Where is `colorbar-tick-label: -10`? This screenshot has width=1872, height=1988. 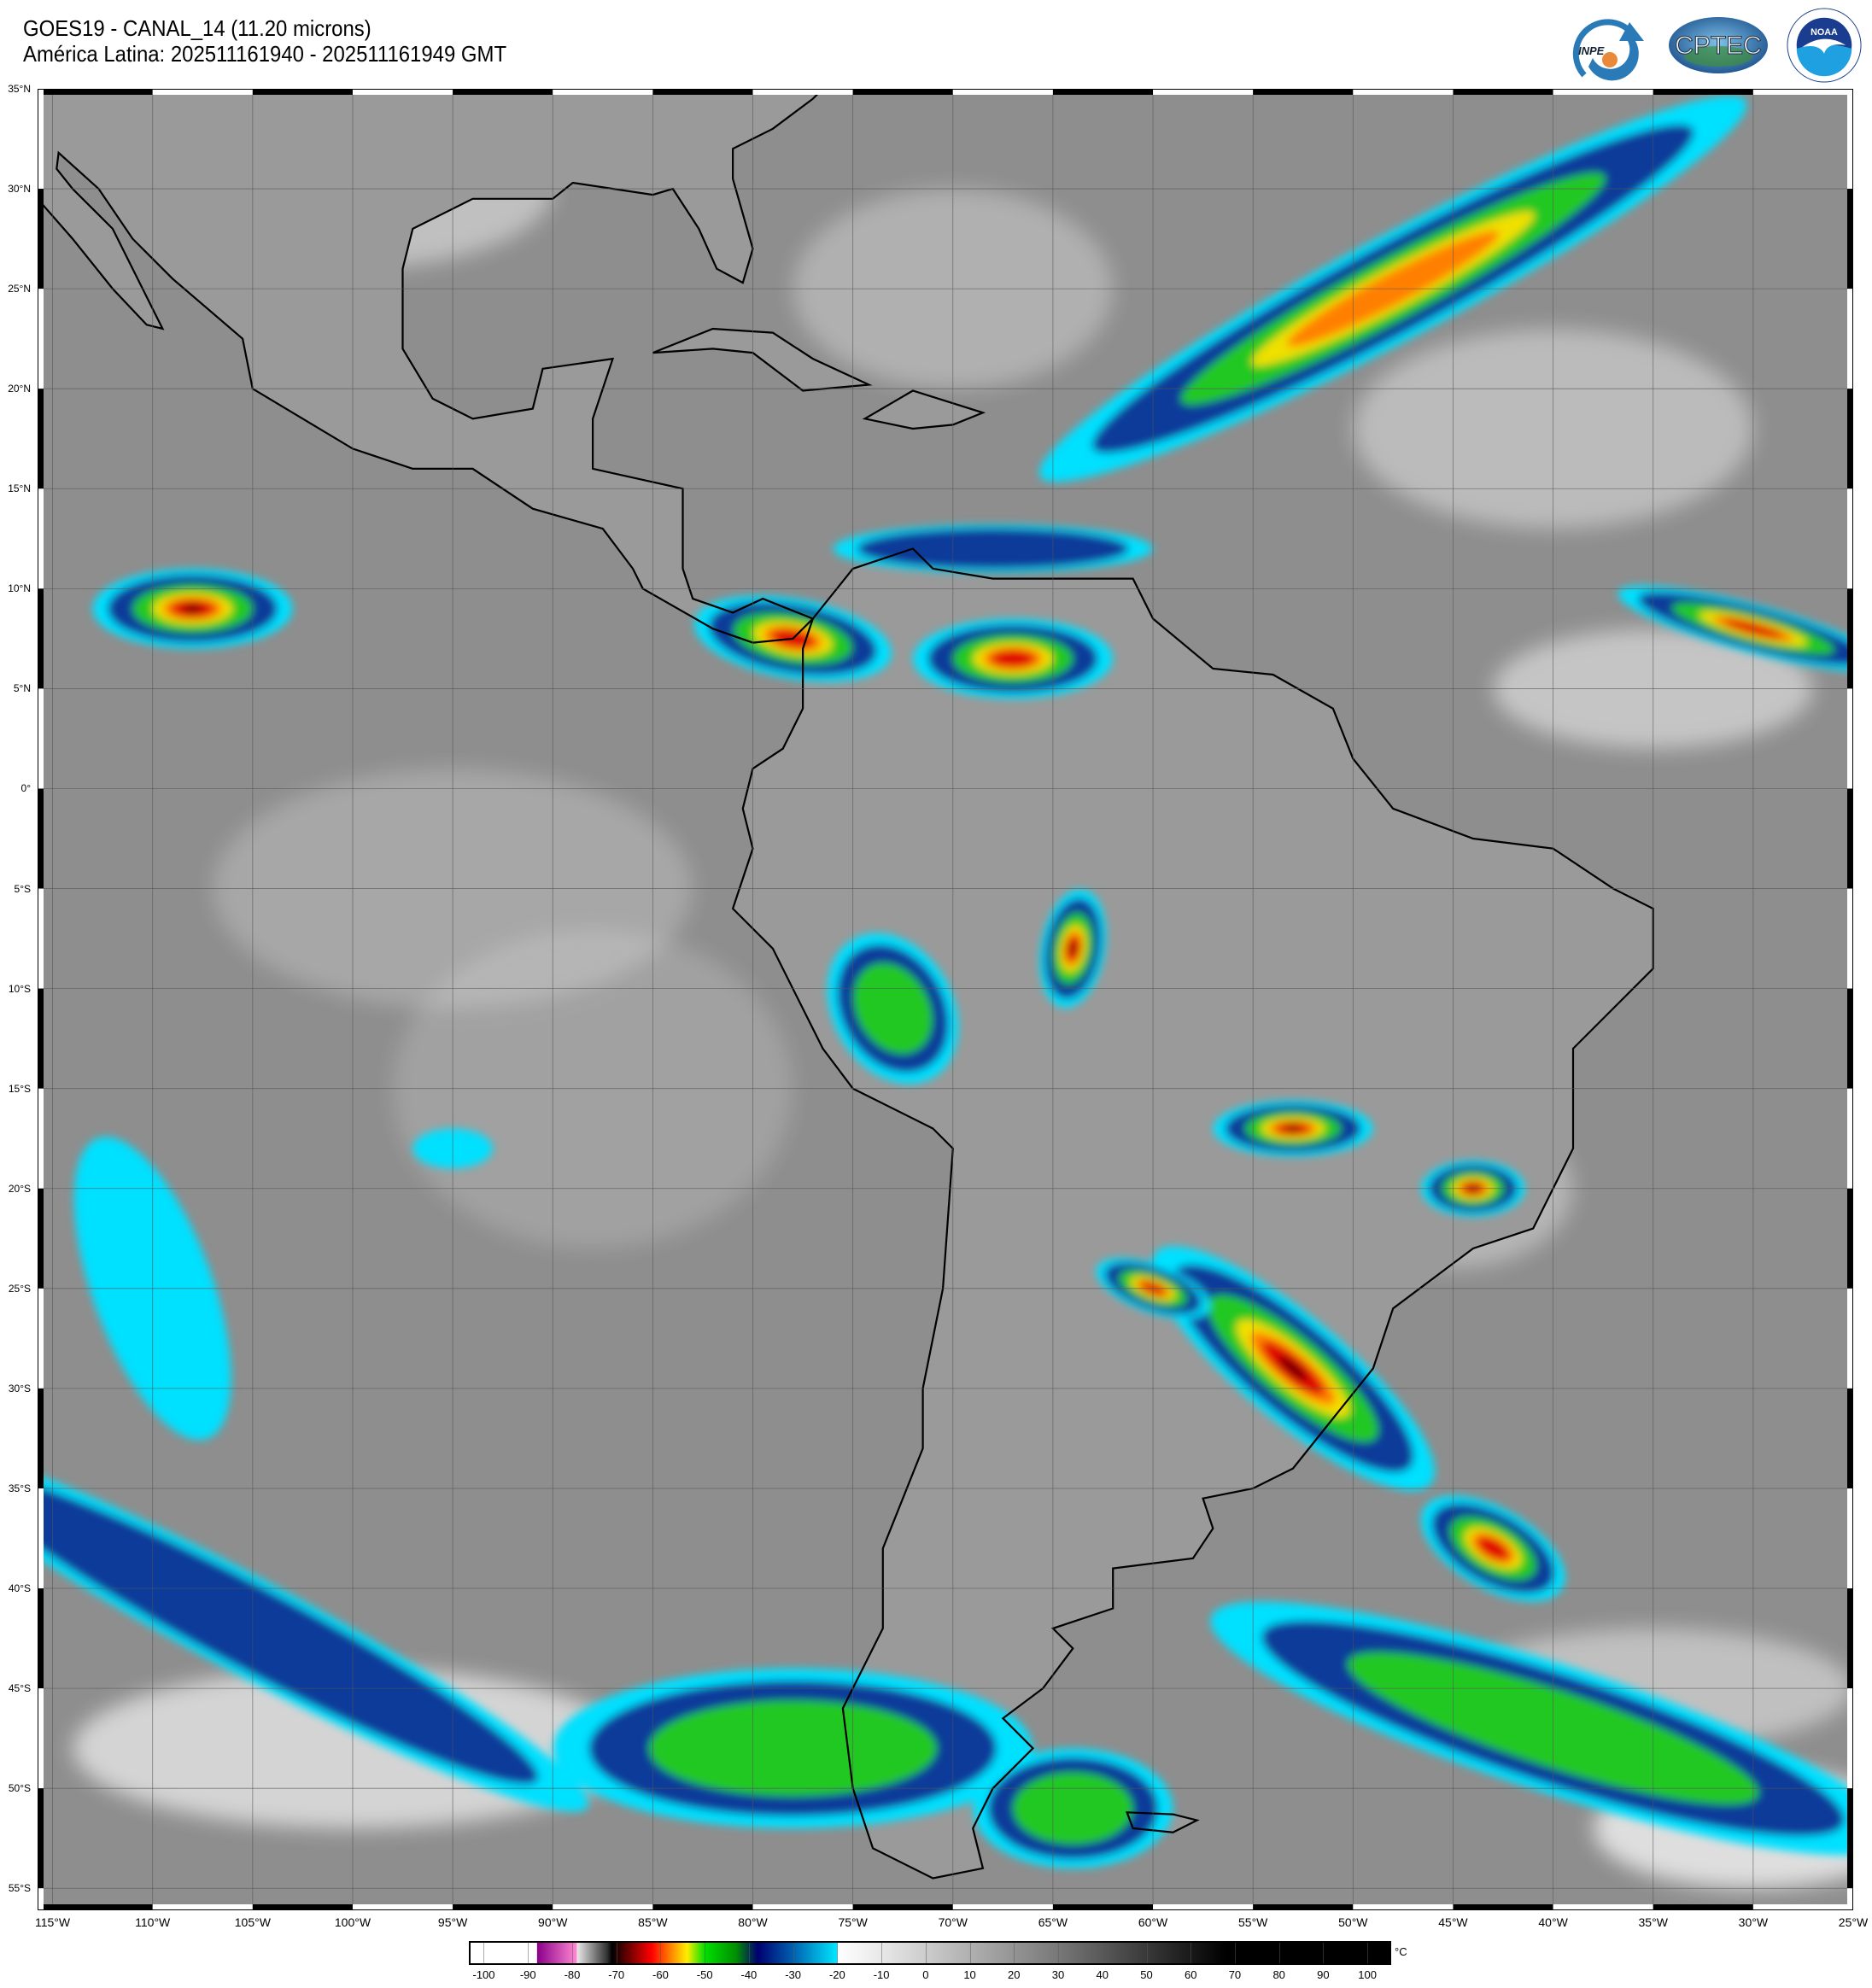
colorbar-tick-label: -10 is located at coordinates (881, 1974).